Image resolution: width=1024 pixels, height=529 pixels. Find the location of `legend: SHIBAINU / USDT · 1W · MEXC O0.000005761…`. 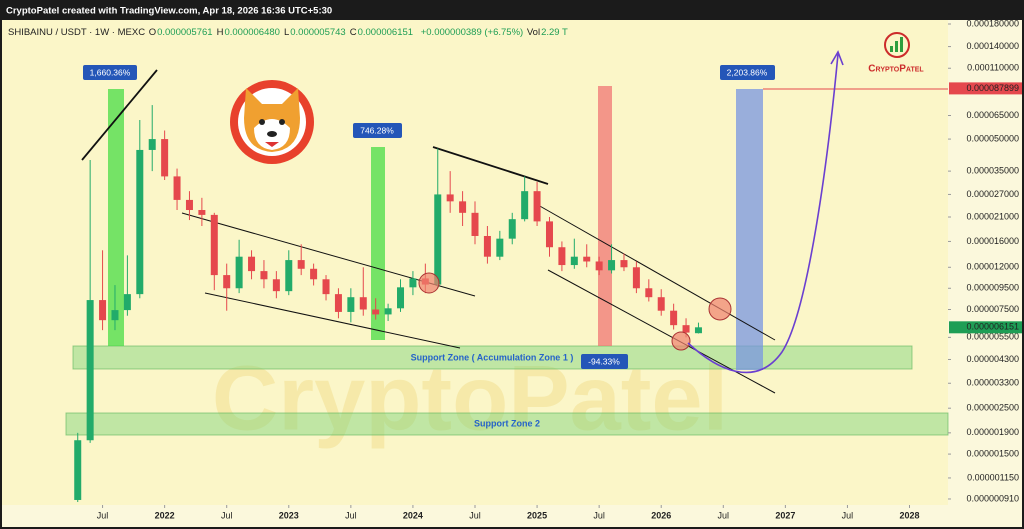

legend: SHIBAINU / USDT · 1W · MEXC O0.000005761… is located at coordinates (288, 32).